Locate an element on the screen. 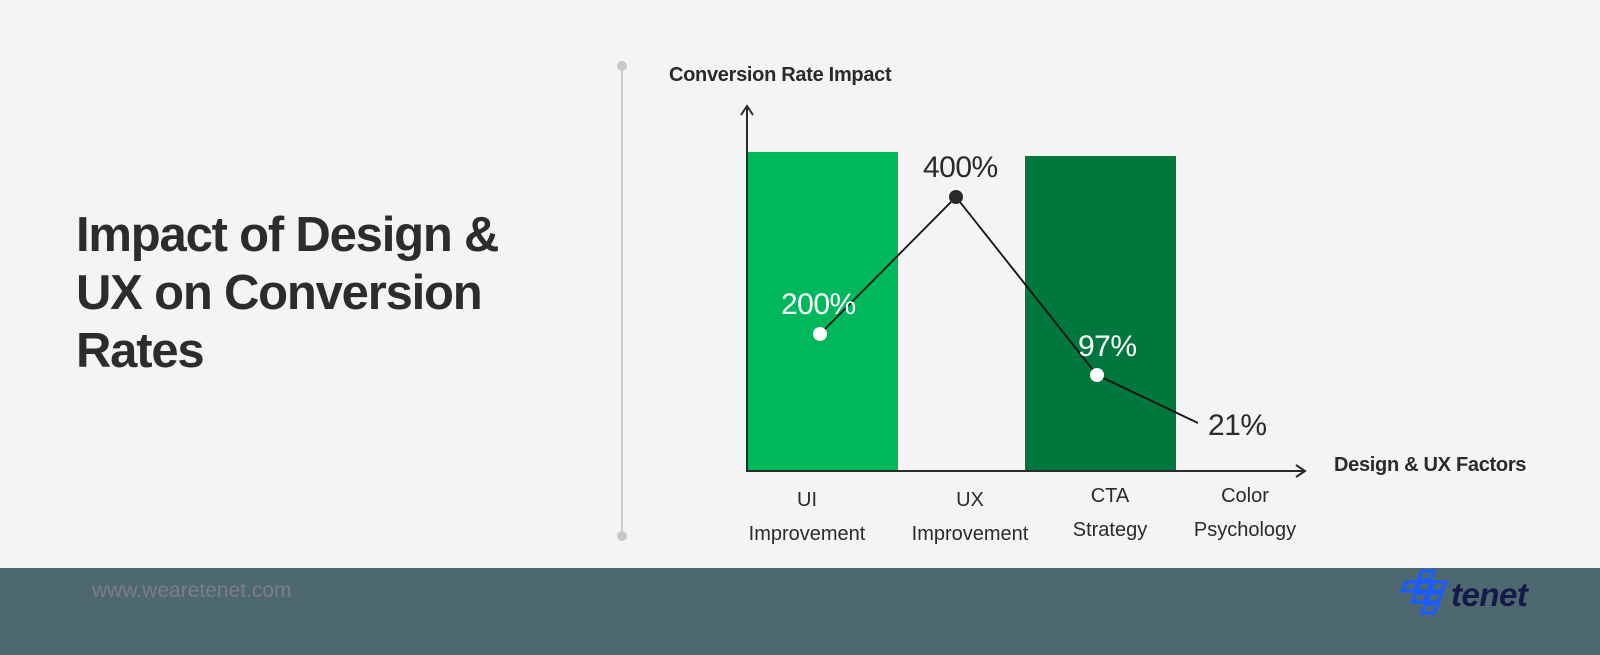  divider-top-dot is located at coordinates (622, 66).